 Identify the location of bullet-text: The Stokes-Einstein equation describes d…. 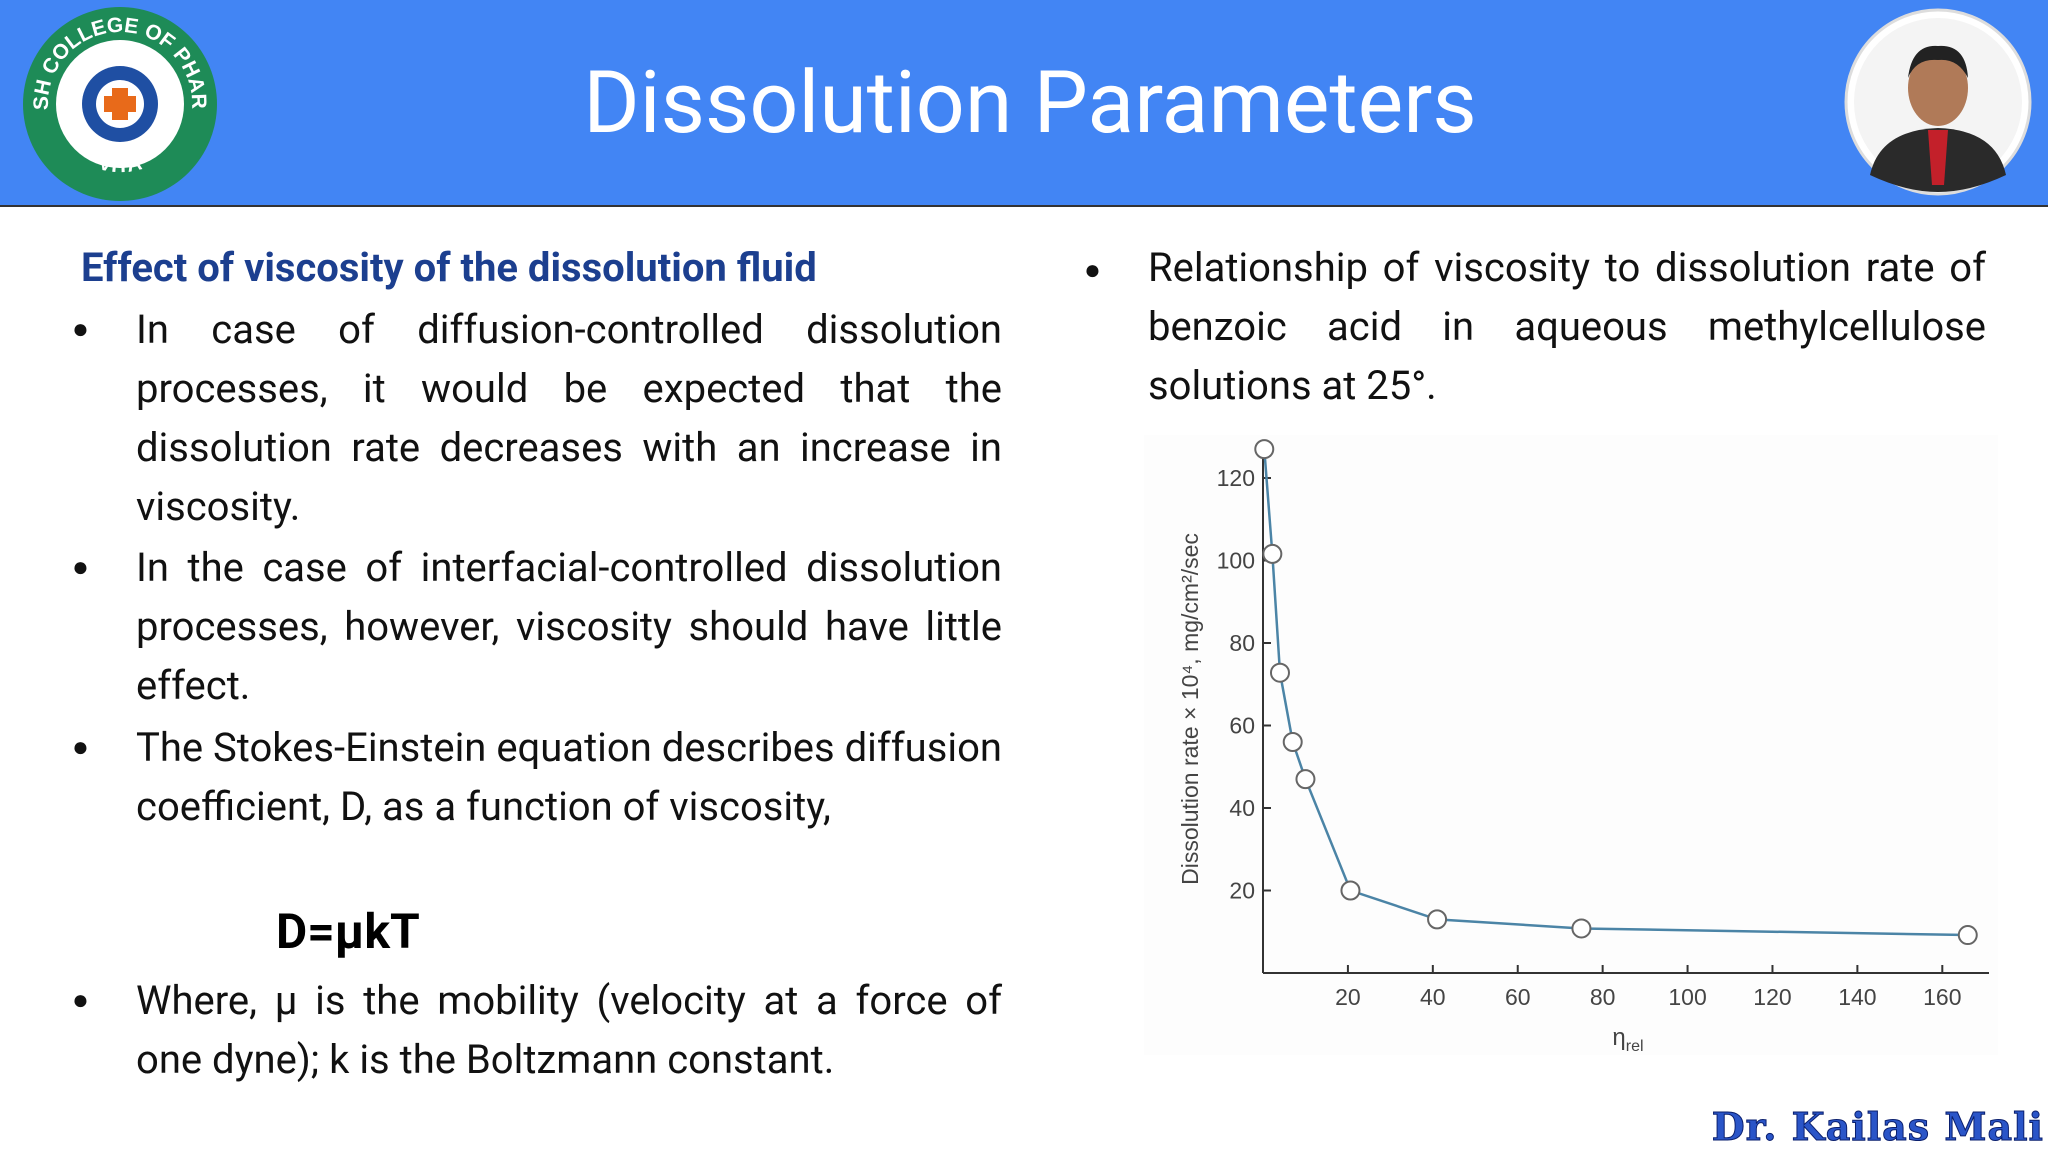
(569, 777).